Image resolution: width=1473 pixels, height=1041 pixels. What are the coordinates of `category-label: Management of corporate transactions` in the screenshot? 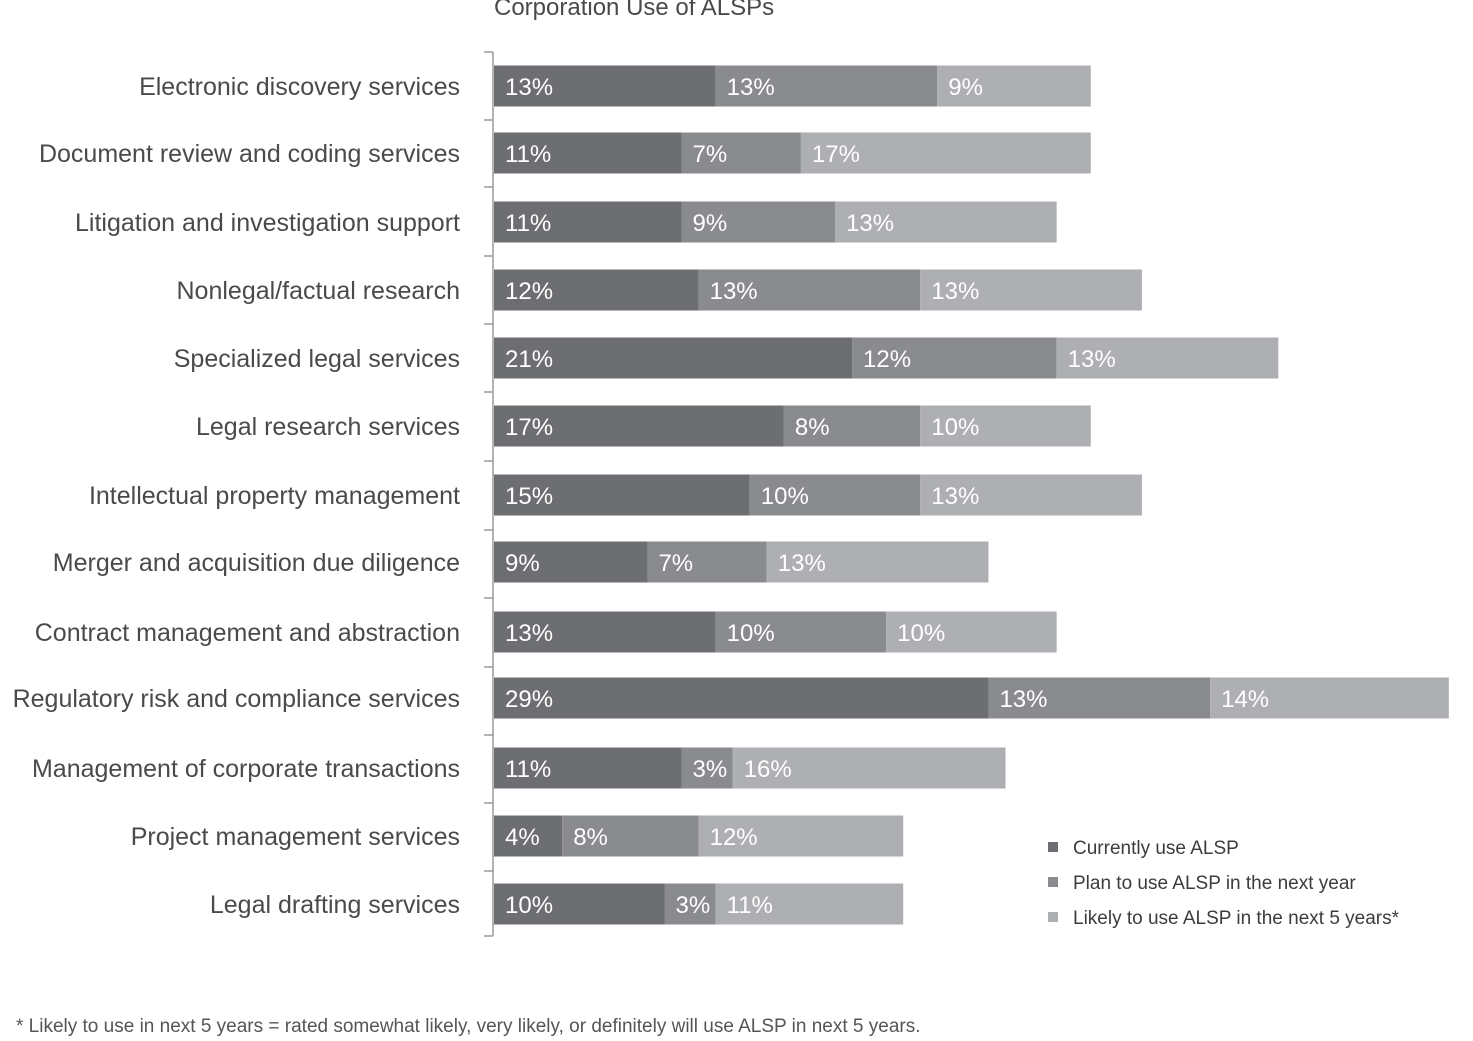 It's located at (246, 769).